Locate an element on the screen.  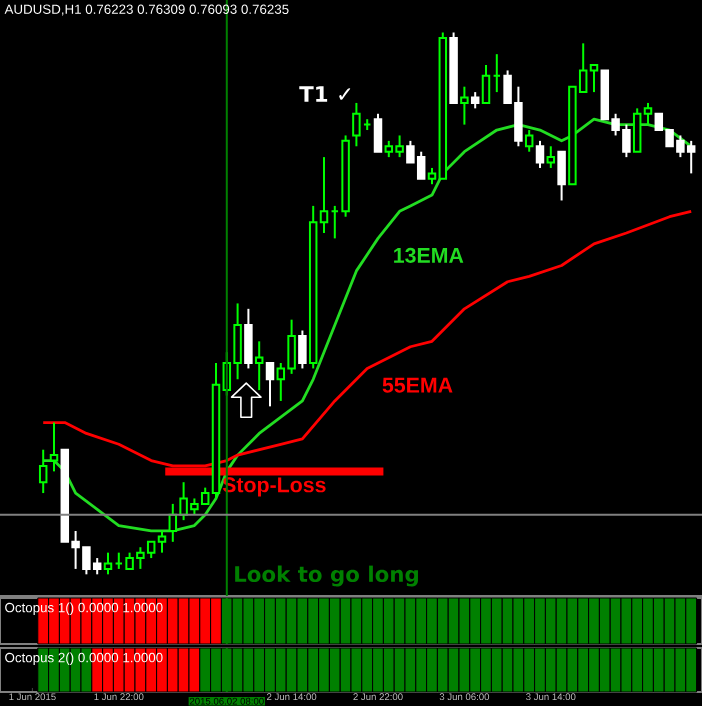
series-label: Stop-Loss is located at coordinates (274, 487).